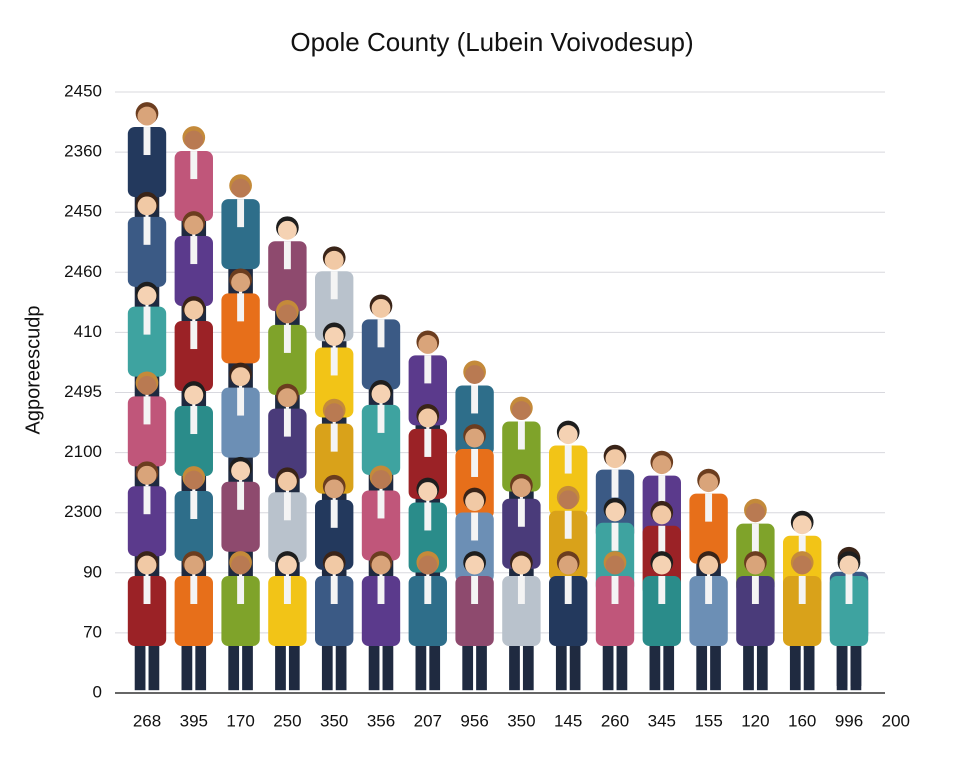 This screenshot has height=768, width=960. I want to click on x-tick-label: 268, so click(147, 720).